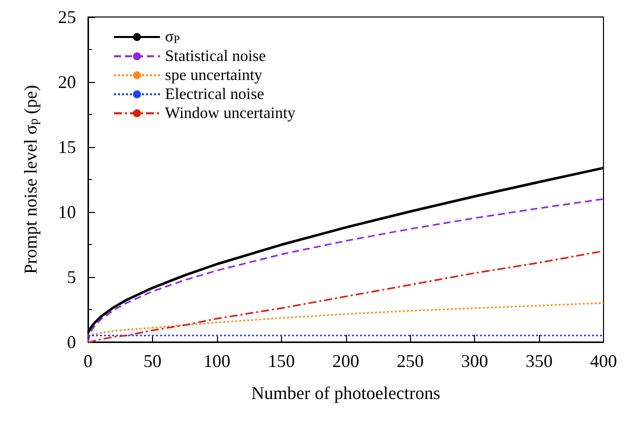  I want to click on y-axis-title: Prompt noise level σp (pe), so click(30, 179).